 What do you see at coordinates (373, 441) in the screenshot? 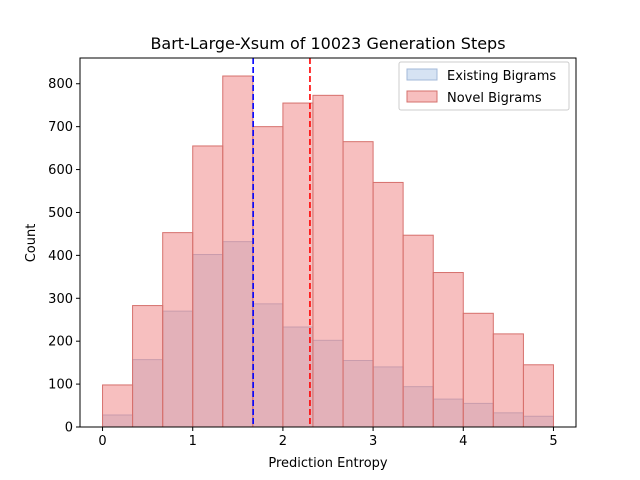
I see `x-tick-label: 3` at bounding box center [373, 441].